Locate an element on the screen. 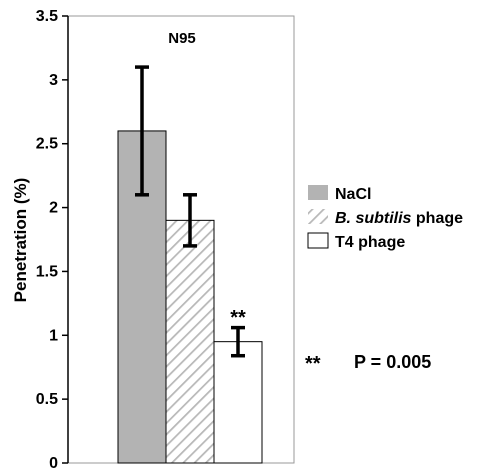  legend: NaCl B. subtilis phage T4 phage is located at coordinates (385, 218).